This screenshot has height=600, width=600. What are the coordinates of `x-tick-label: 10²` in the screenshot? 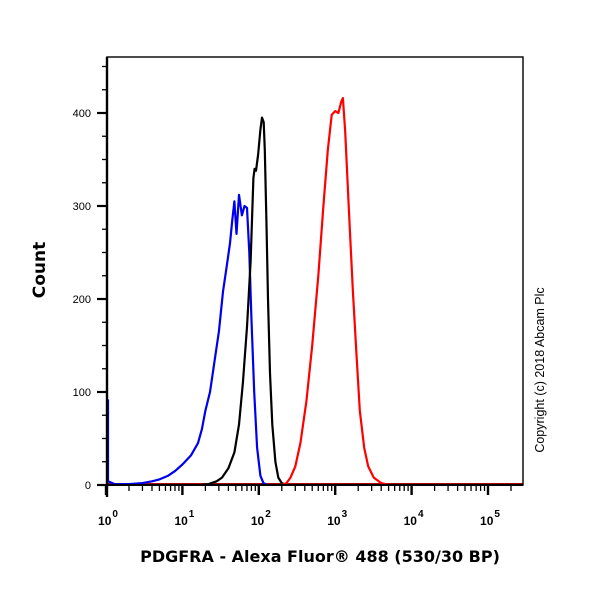 It's located at (261, 518).